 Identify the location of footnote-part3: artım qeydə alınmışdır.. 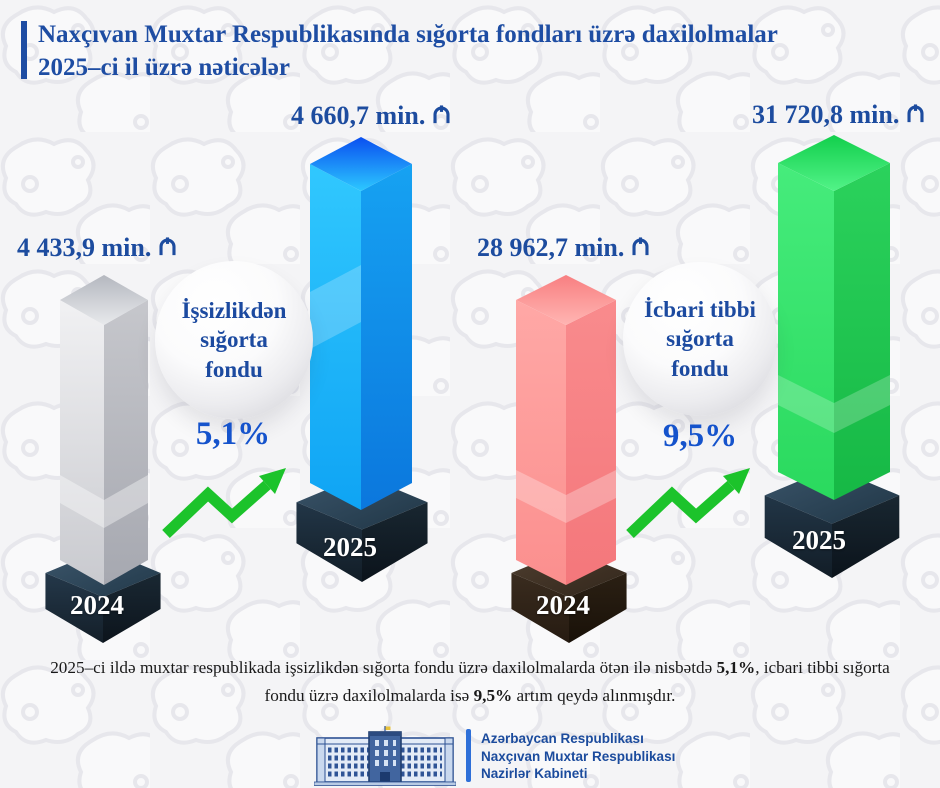
(594, 695).